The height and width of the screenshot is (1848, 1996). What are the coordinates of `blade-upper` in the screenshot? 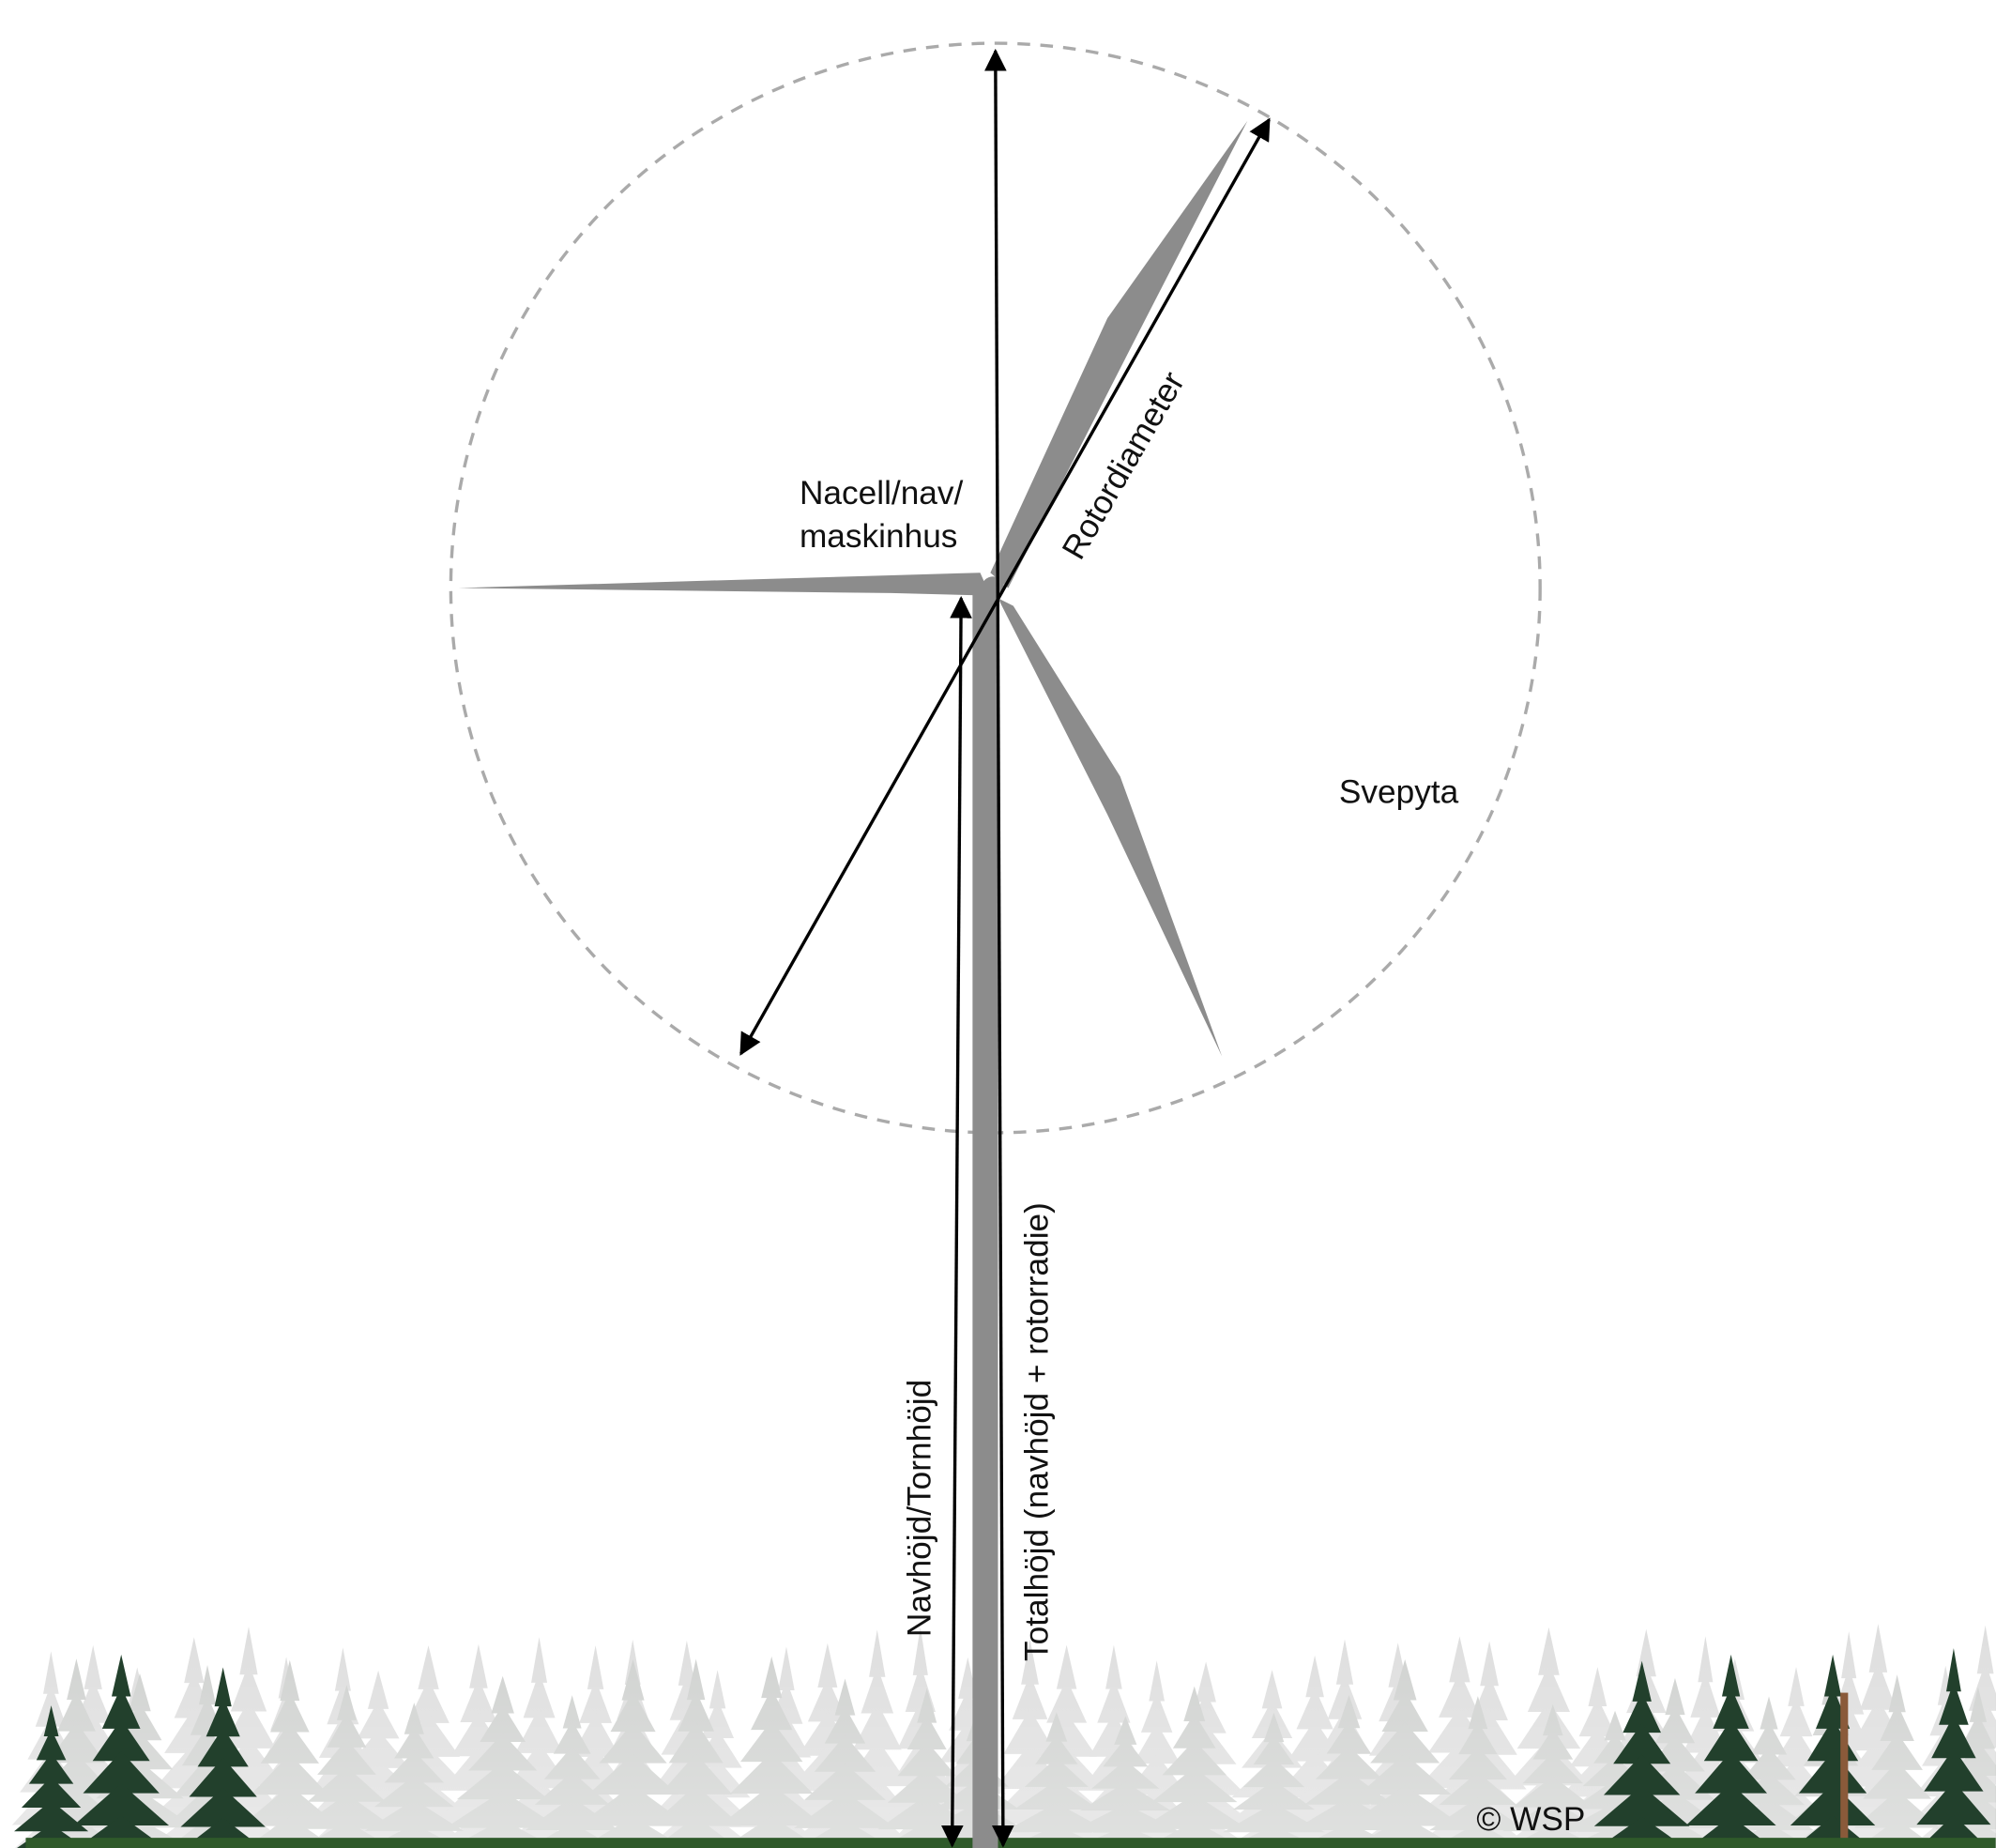 It's located at (1119, 354).